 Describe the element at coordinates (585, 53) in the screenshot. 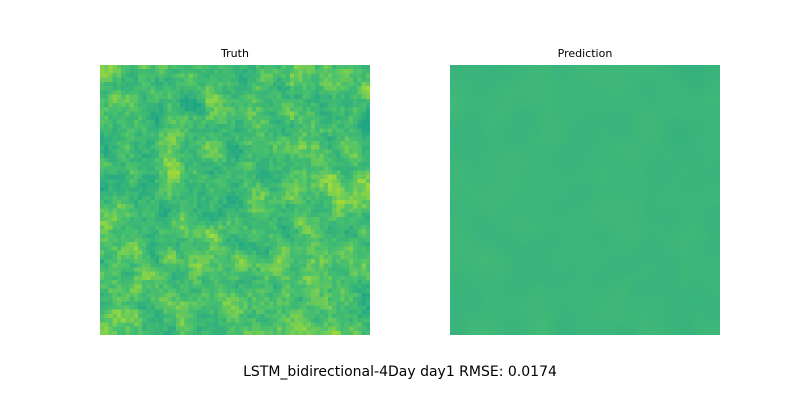

I see `prediction-panel-title: Prediction` at that location.